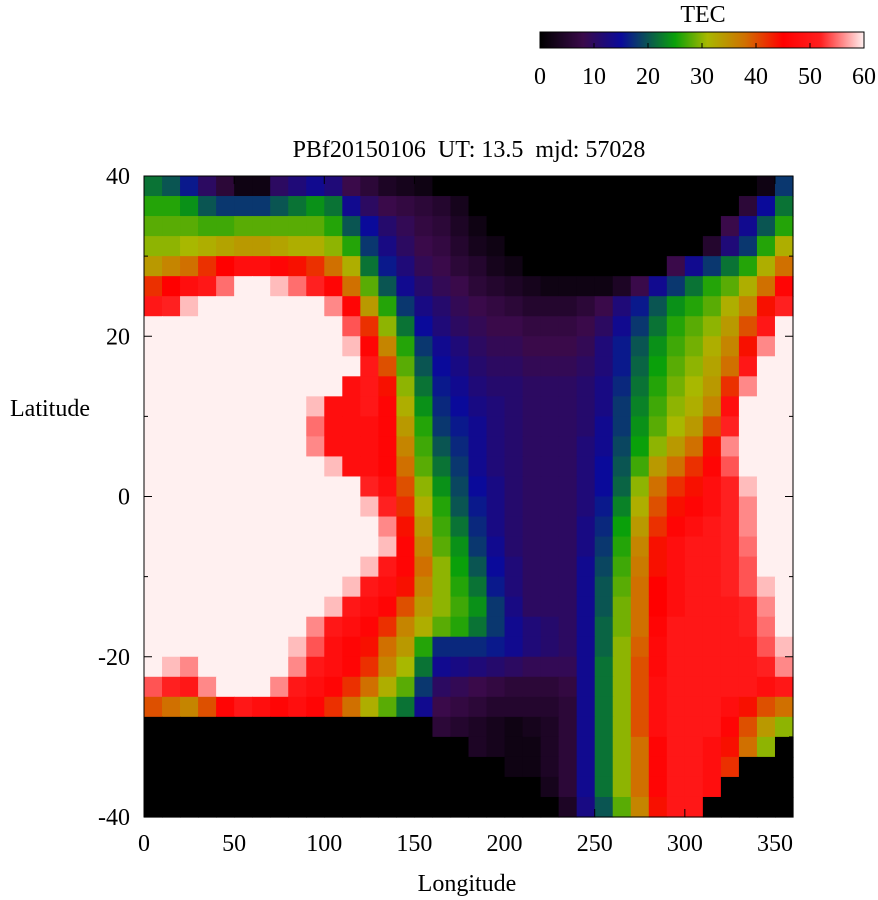 The width and height of the screenshot is (878, 900). I want to click on y-tick-label: 20, so click(118, 337).